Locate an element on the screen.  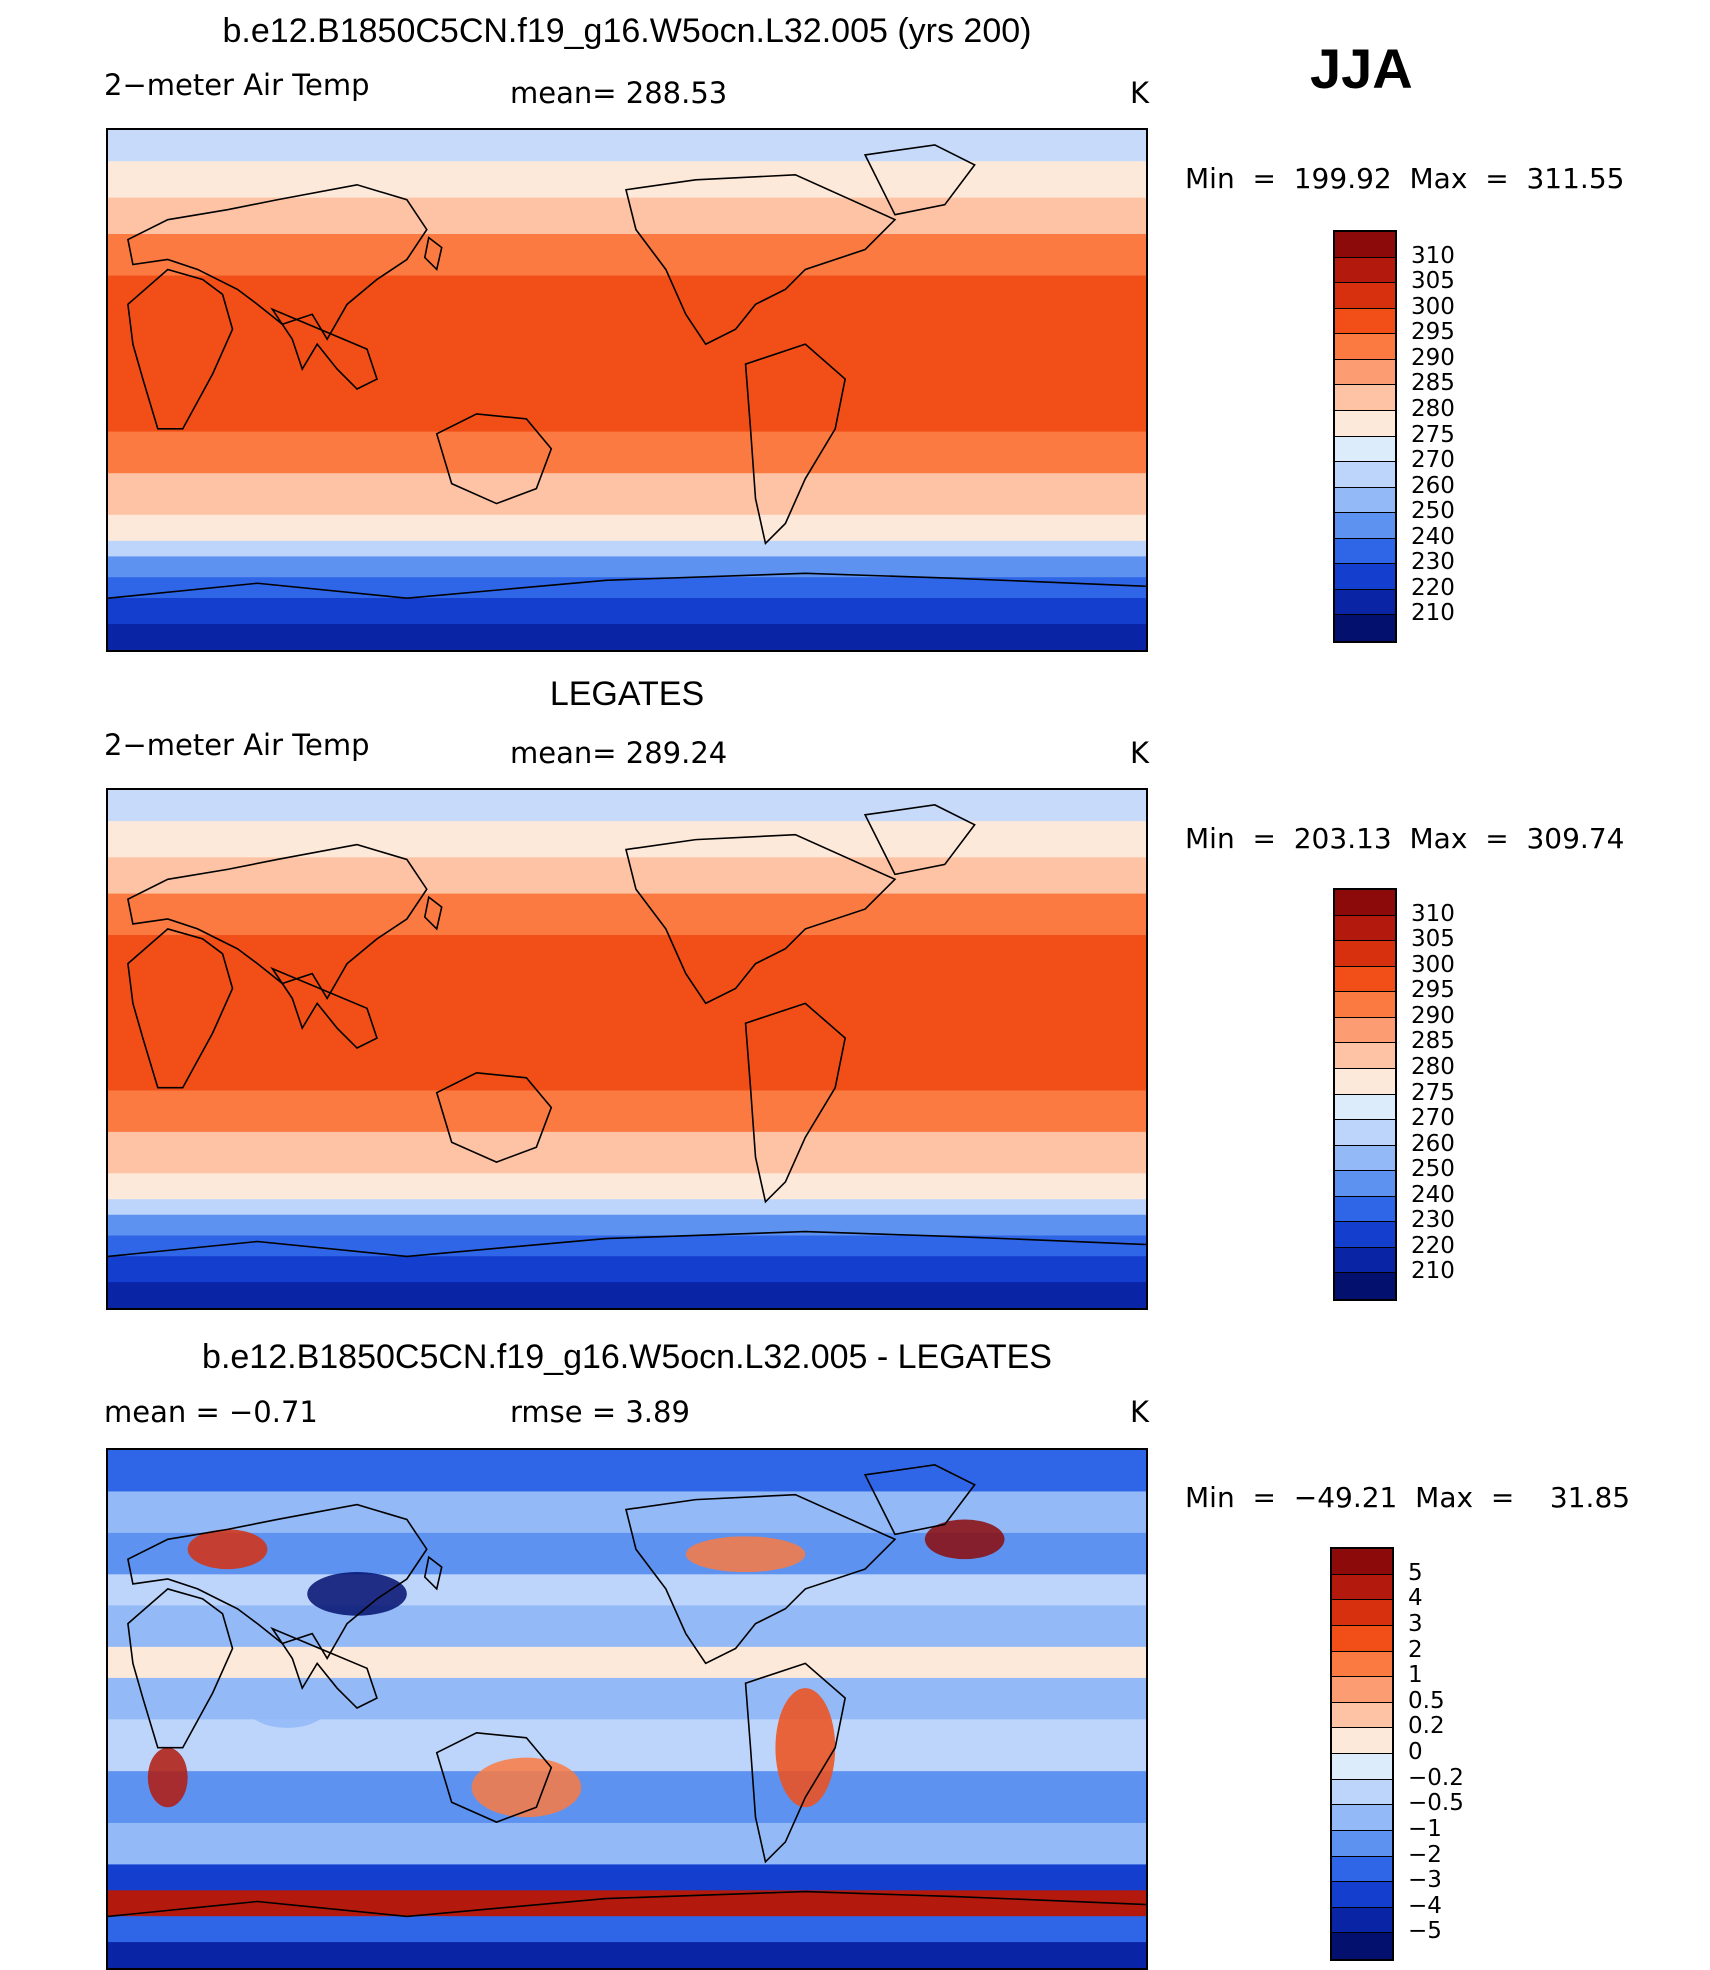
season-label: JJA is located at coordinates (1361, 68).